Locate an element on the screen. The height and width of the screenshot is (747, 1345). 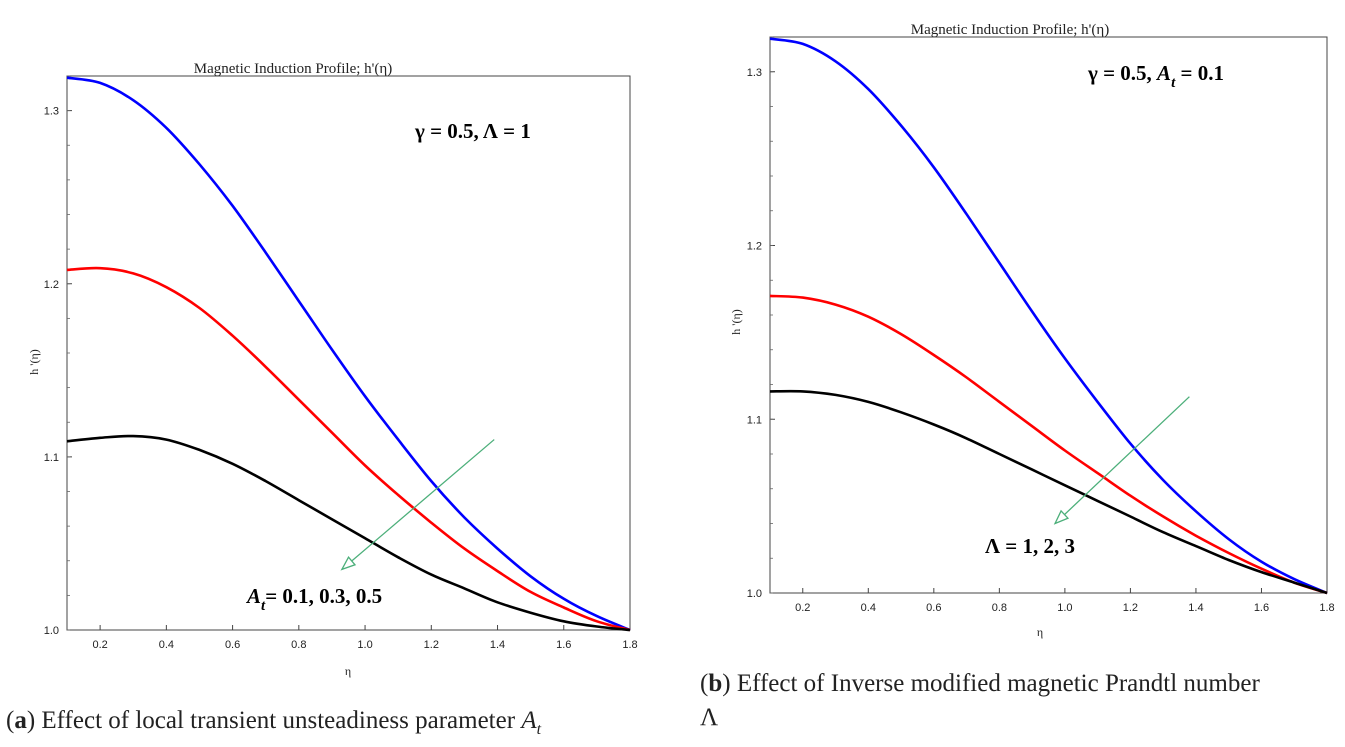
caption-a-subscript: t is located at coordinates (539, 729).